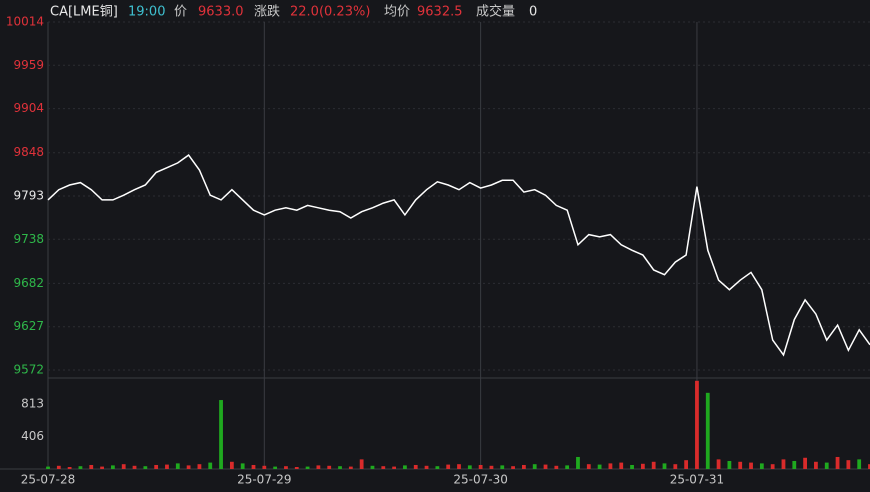  Describe the element at coordinates (480, 480) in the screenshot. I see `x-tick-label: 25-07-30` at that location.